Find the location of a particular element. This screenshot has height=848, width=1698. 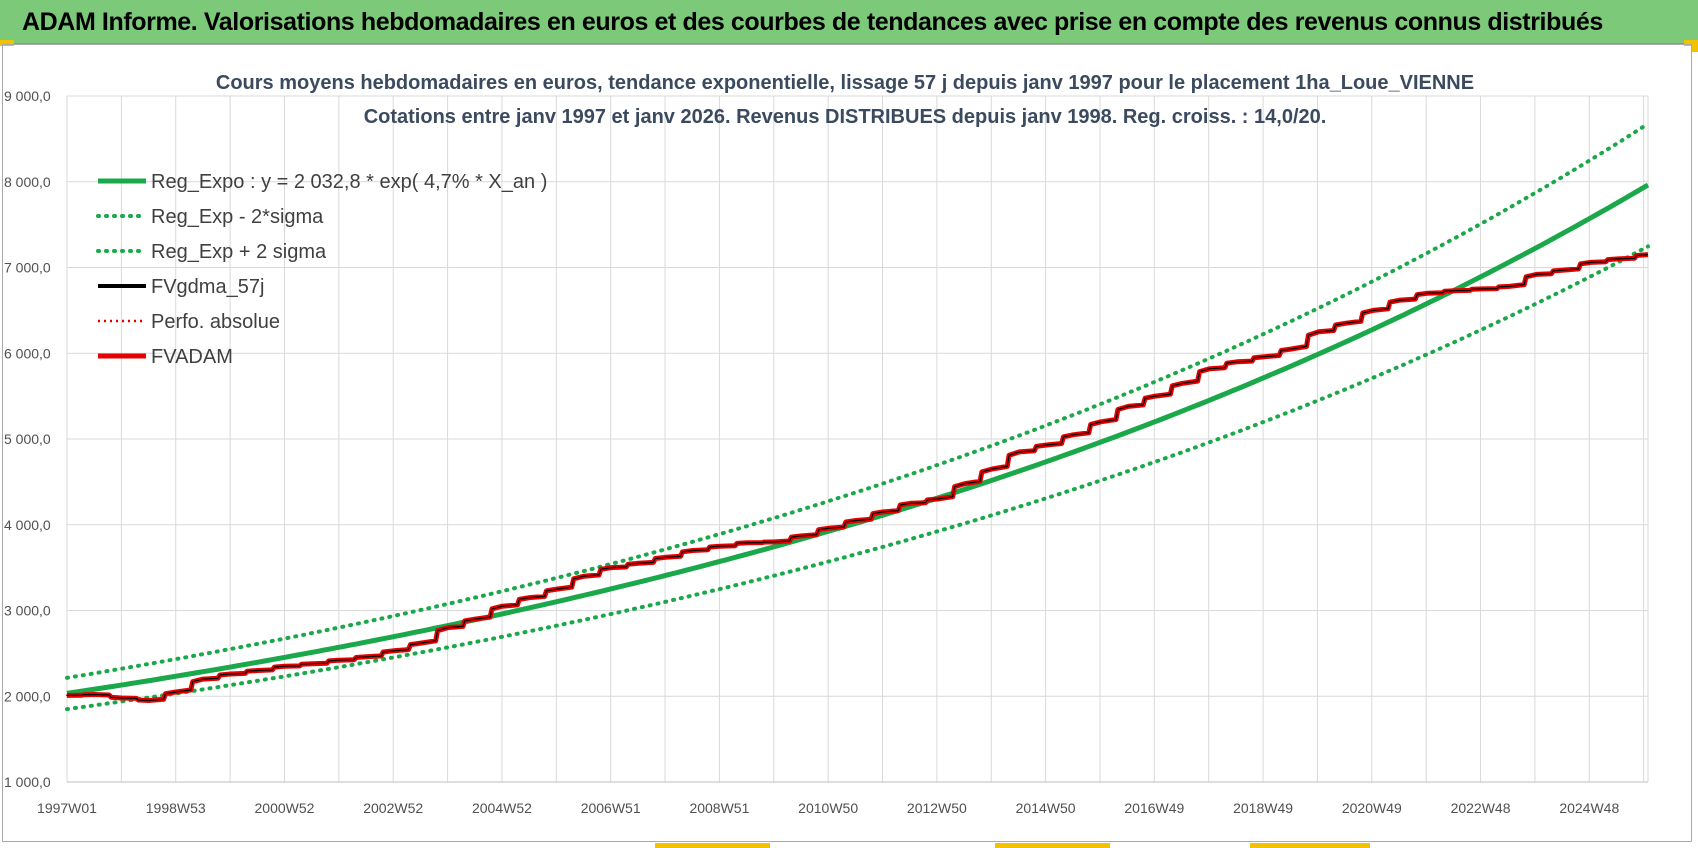

legend-band-lower-label: Reg_Exp - 2*sigma is located at coordinates (237, 217).